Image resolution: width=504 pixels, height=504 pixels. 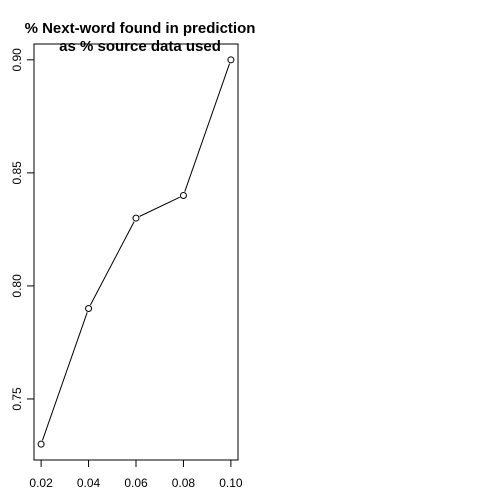 I want to click on x-tick-label: 0.02, so click(x=41, y=483).